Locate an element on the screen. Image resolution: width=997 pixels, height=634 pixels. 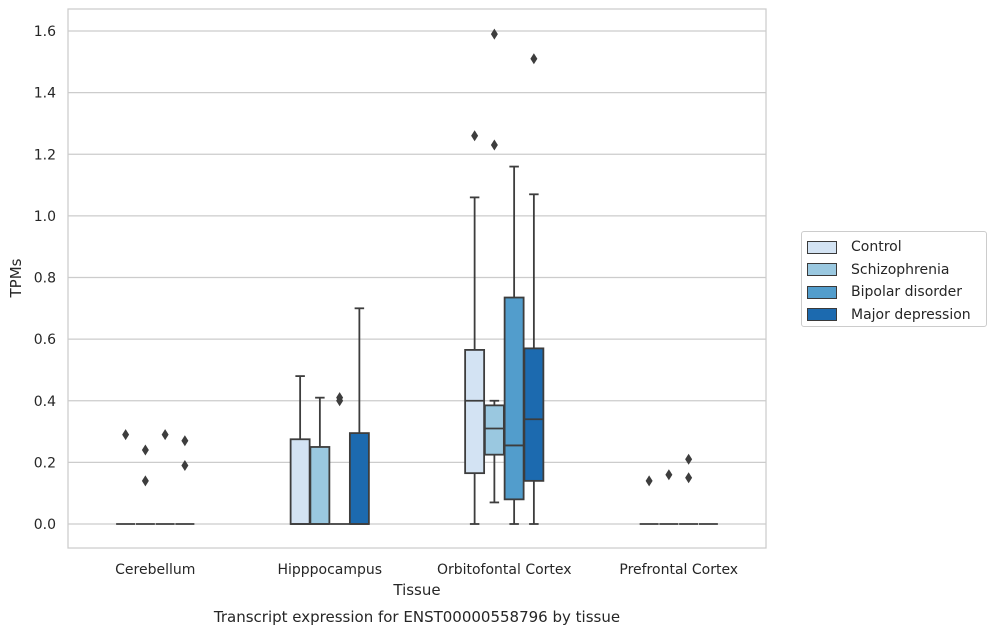
y-tick-label: 0.6 is located at coordinates (45, 340).